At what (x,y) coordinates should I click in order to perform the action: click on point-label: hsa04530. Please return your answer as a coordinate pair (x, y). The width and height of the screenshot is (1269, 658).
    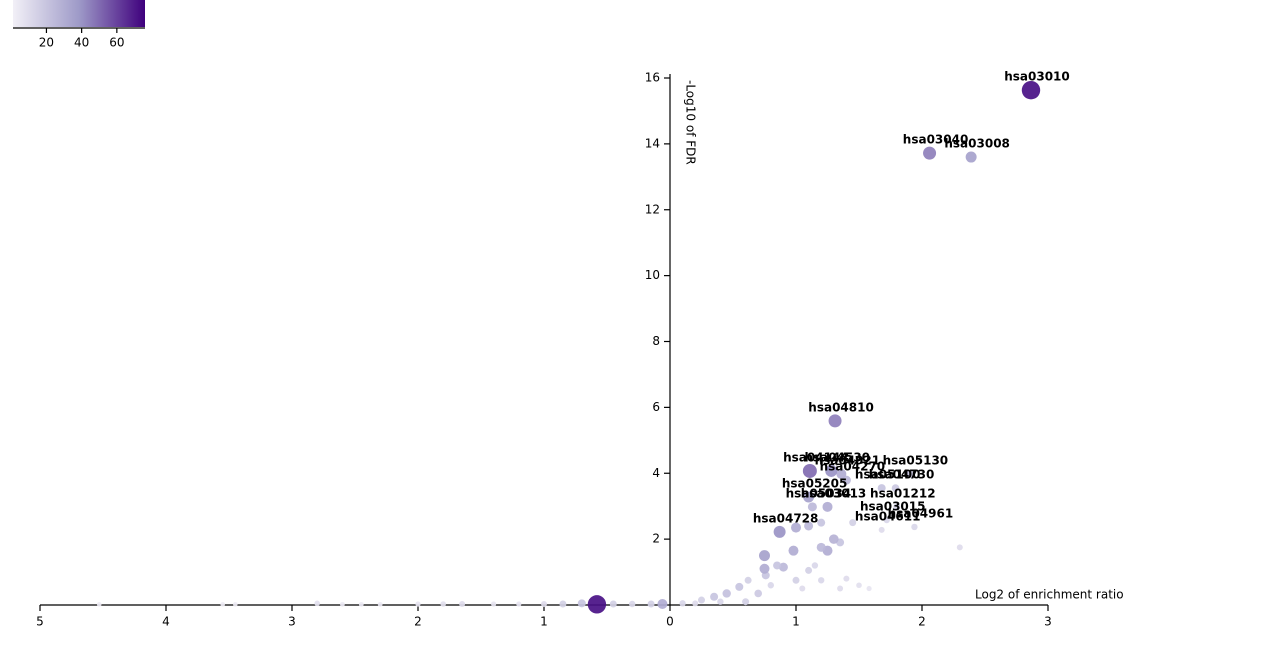
    Looking at the image, I should click on (838, 457).